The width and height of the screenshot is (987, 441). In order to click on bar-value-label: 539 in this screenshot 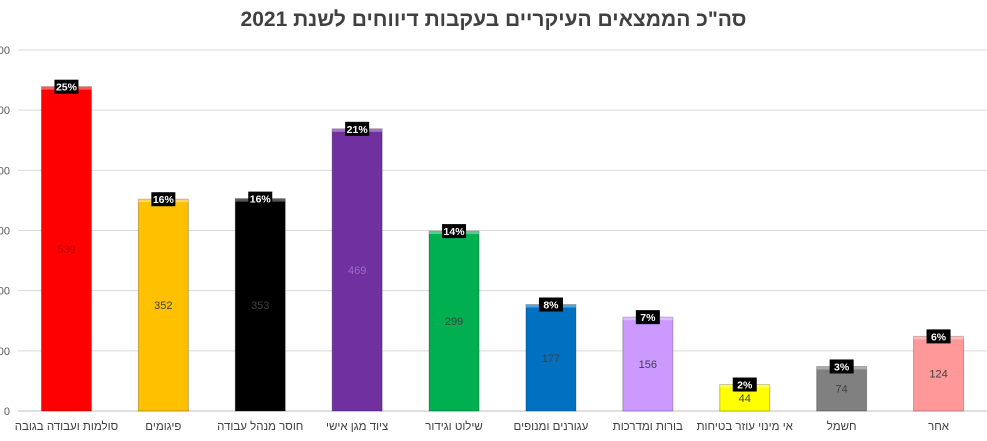, I will do `click(66, 250)`.